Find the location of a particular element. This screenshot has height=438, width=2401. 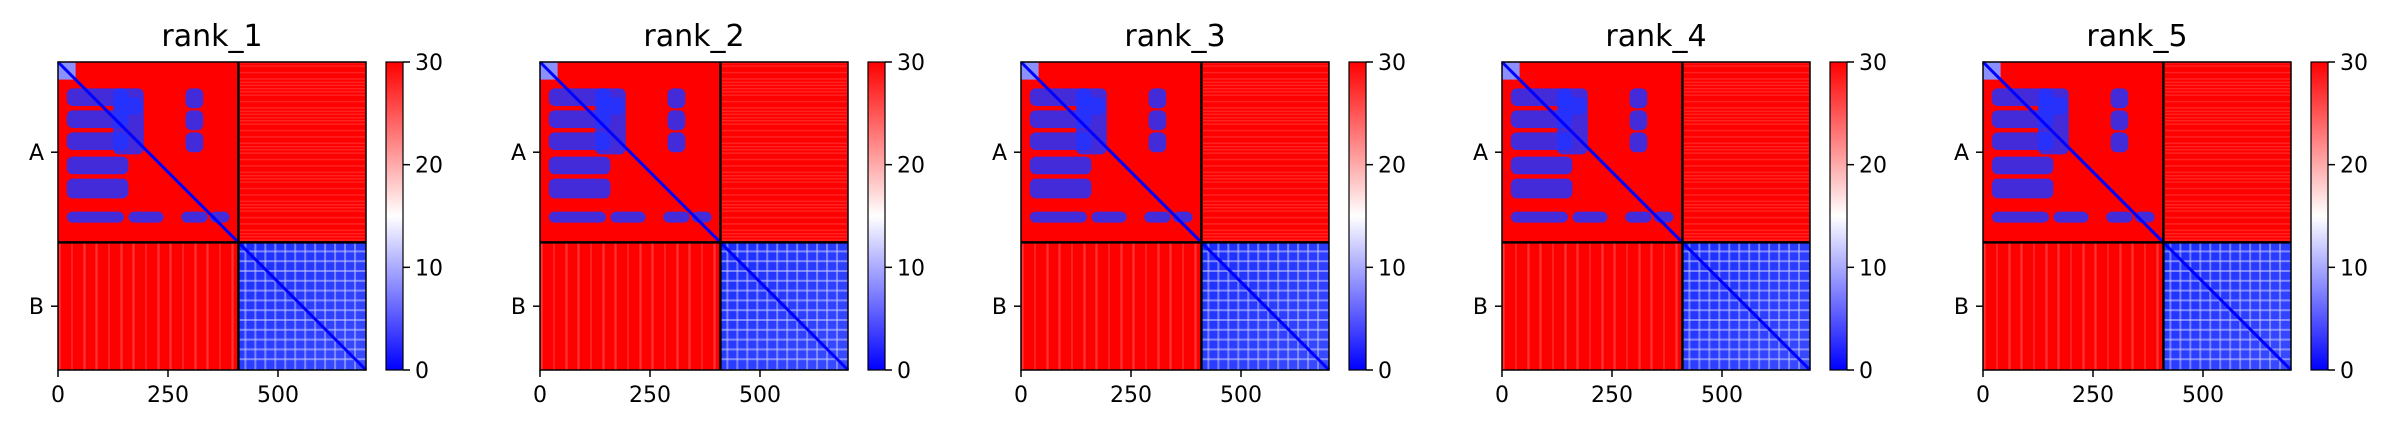

y-tick-label: B is located at coordinates (1961, 307).